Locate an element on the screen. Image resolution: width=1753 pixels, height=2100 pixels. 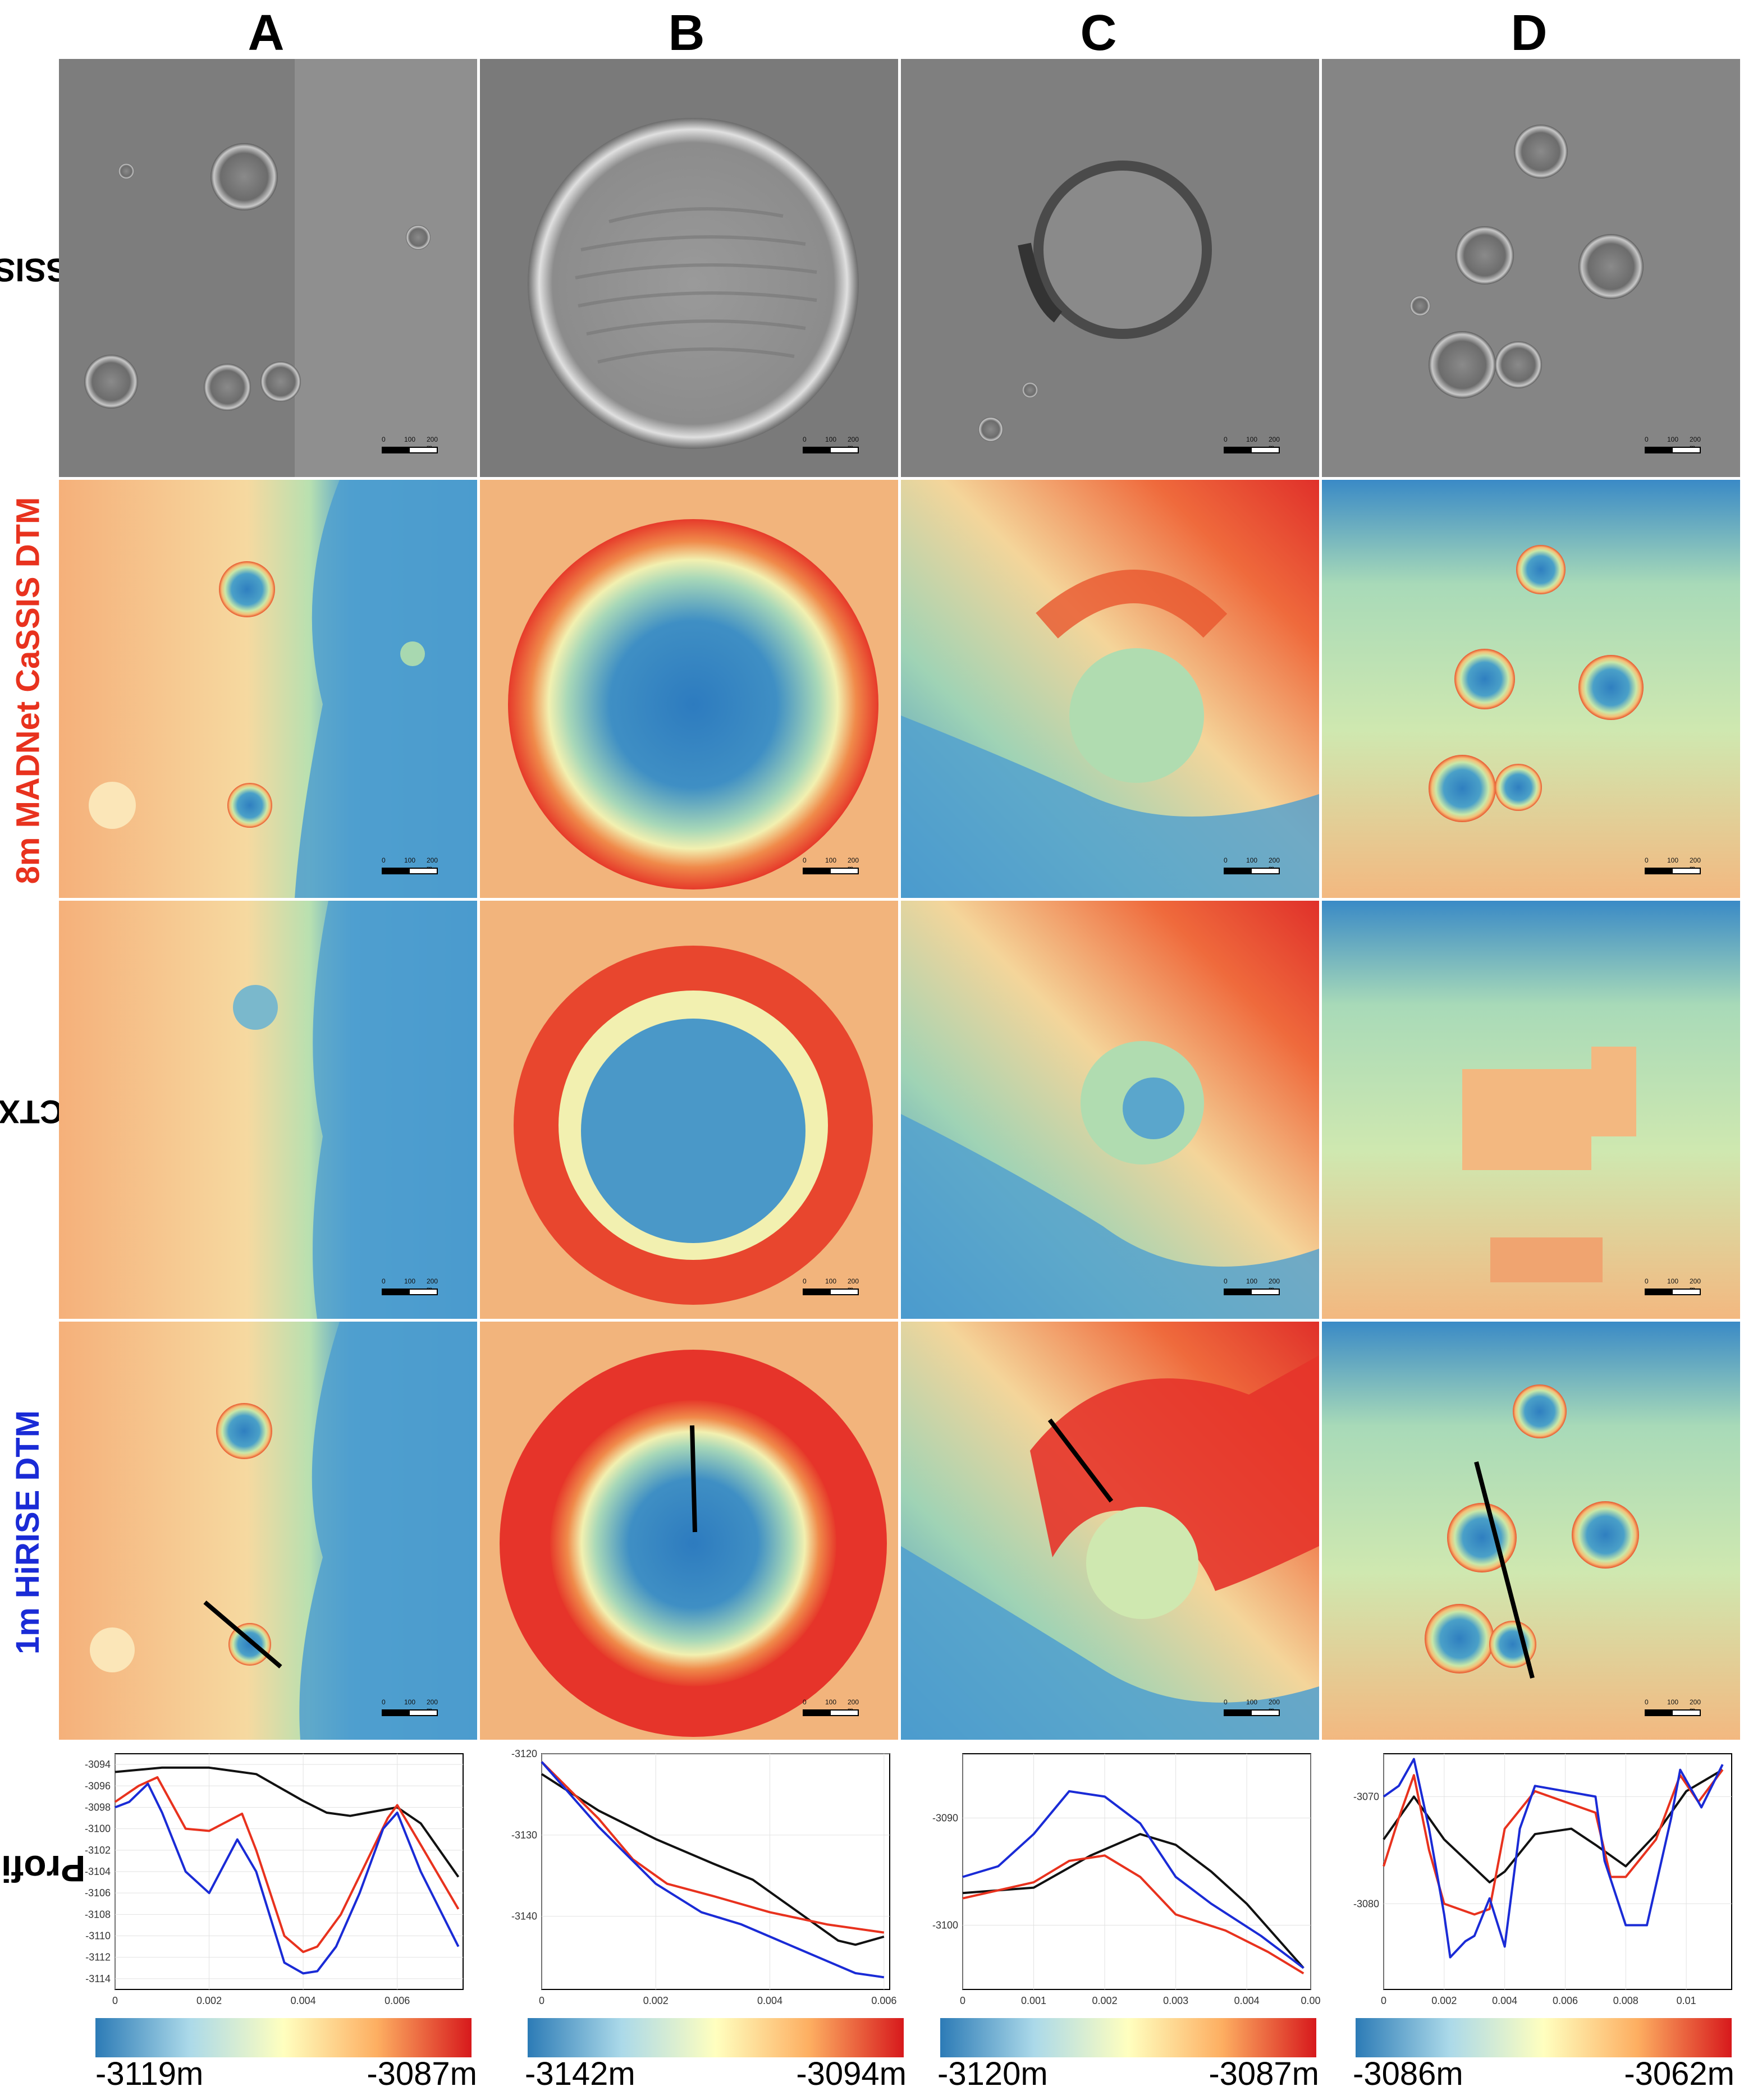
colorbar-max-d: -3062m is located at coordinates (1679, 2074).